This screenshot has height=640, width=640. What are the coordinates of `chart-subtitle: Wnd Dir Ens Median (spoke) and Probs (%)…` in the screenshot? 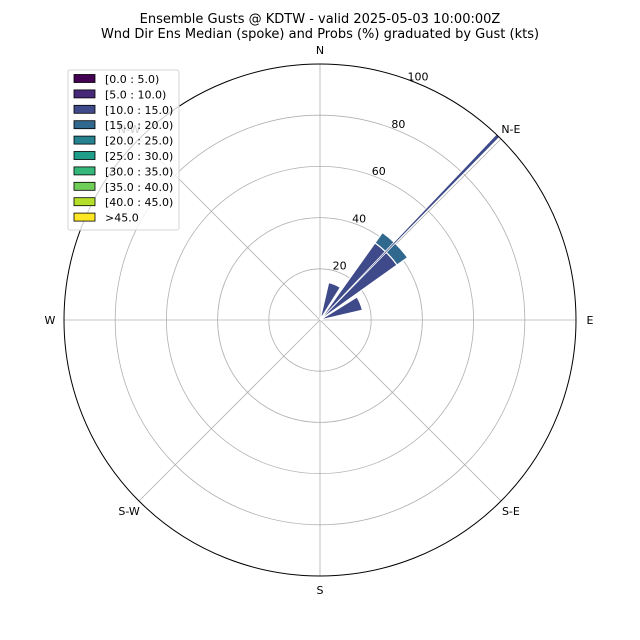 It's located at (320, 34).